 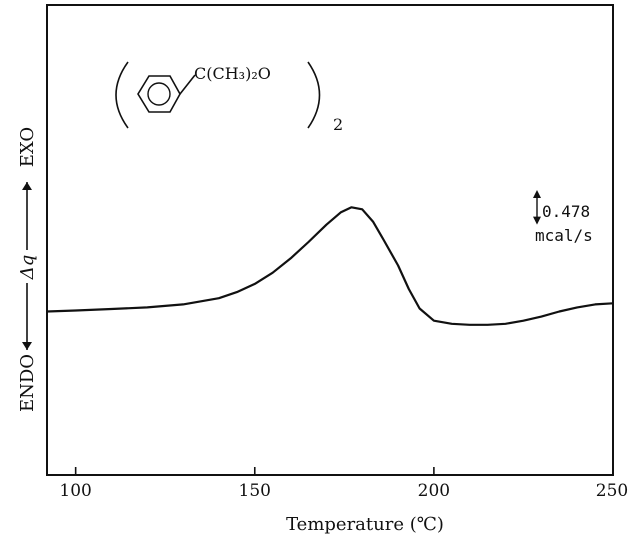 I want to click on scale-bar: 0.478 mcal/s, so click(x=563, y=217).